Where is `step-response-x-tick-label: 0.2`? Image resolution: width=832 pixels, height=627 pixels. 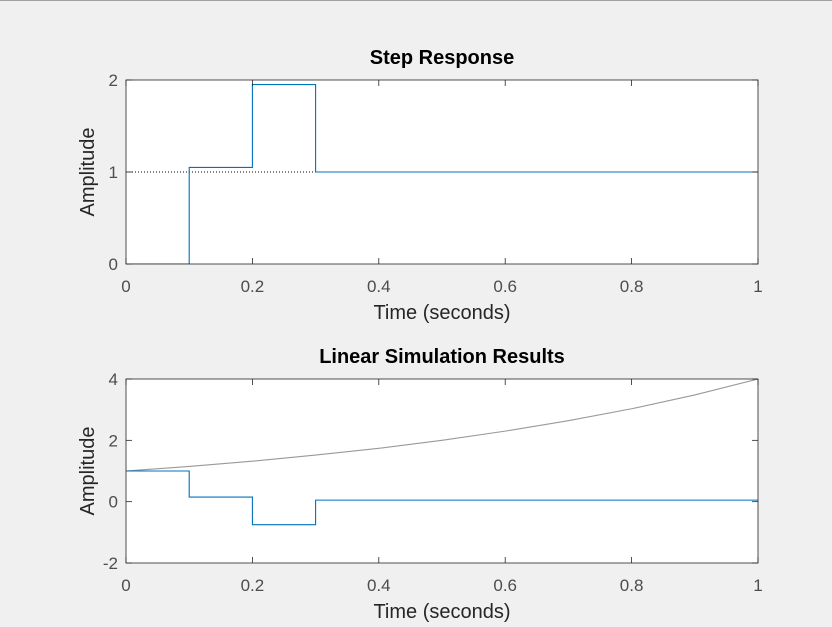 step-response-x-tick-label: 0.2 is located at coordinates (253, 286).